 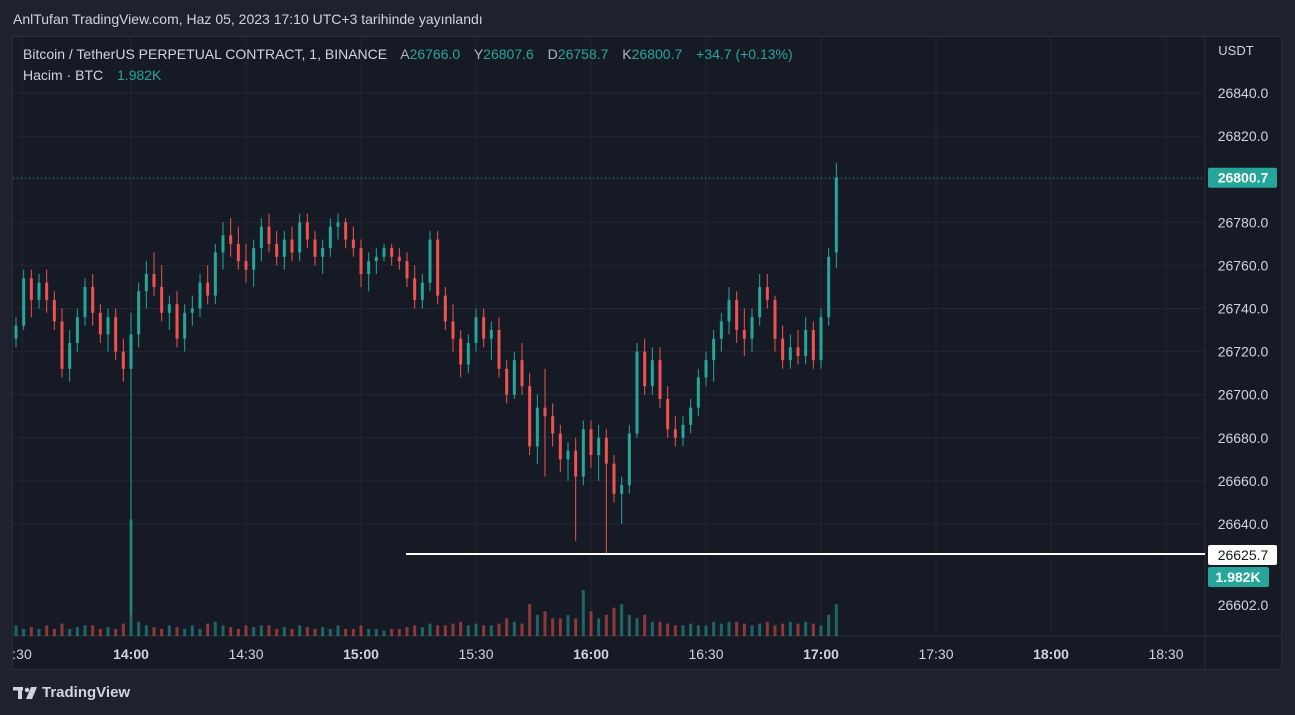 I want to click on legend-change-value: +34.7 (+0.13%), so click(x=744, y=54).